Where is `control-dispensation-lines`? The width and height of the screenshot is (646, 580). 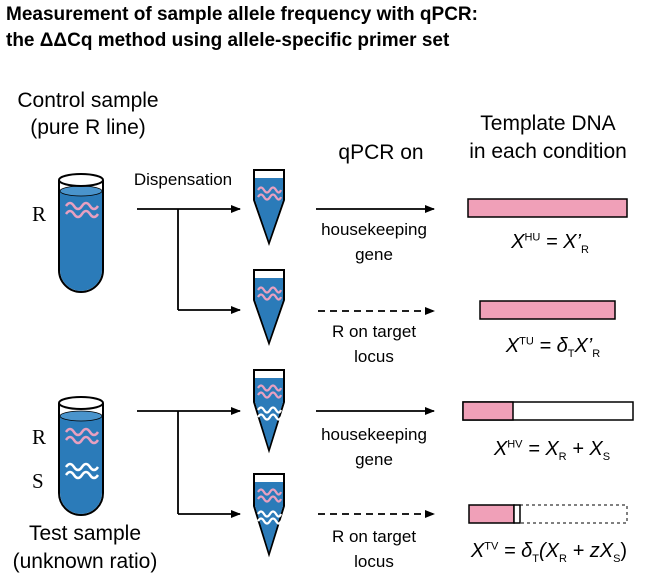 control-dispensation-lines is located at coordinates (189, 259).